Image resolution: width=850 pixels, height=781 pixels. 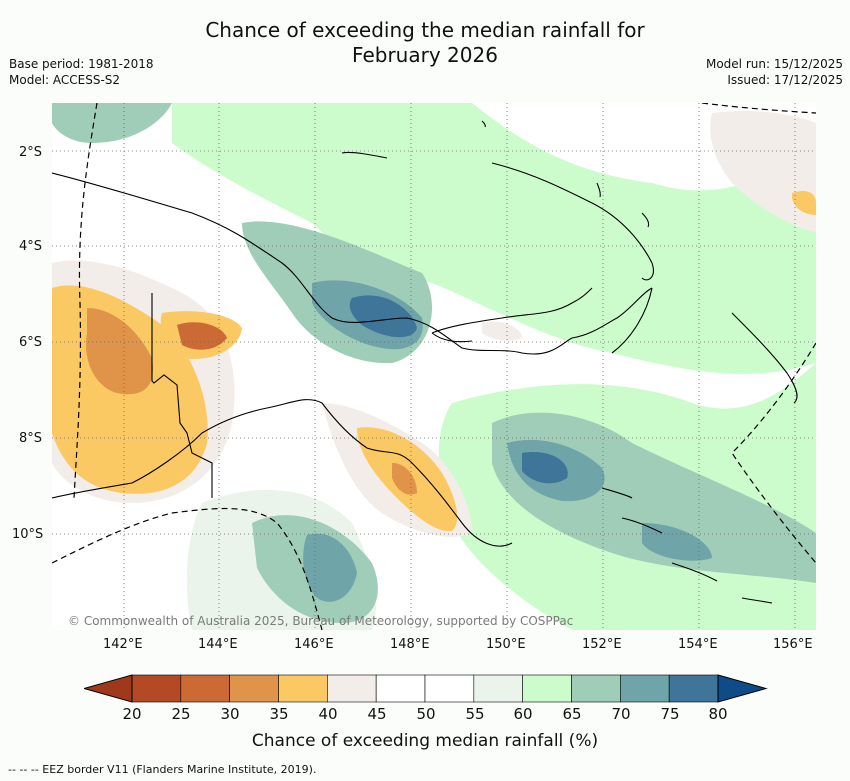 I want to click on solomon-islands, so click(x=687, y=545).